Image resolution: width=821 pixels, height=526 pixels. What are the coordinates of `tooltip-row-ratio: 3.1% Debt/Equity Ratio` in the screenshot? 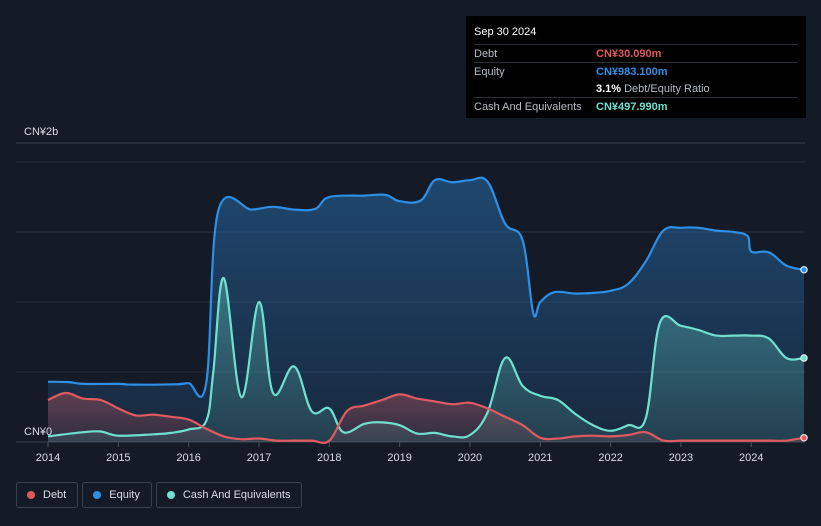 It's located at (636, 88).